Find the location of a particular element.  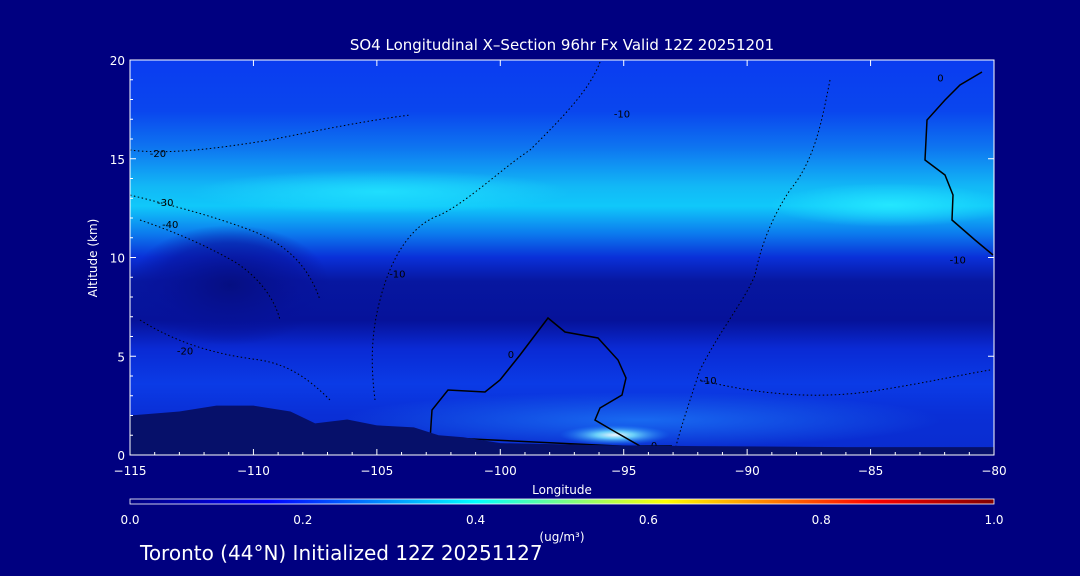

west-dark-core is located at coordinates (230, 285).